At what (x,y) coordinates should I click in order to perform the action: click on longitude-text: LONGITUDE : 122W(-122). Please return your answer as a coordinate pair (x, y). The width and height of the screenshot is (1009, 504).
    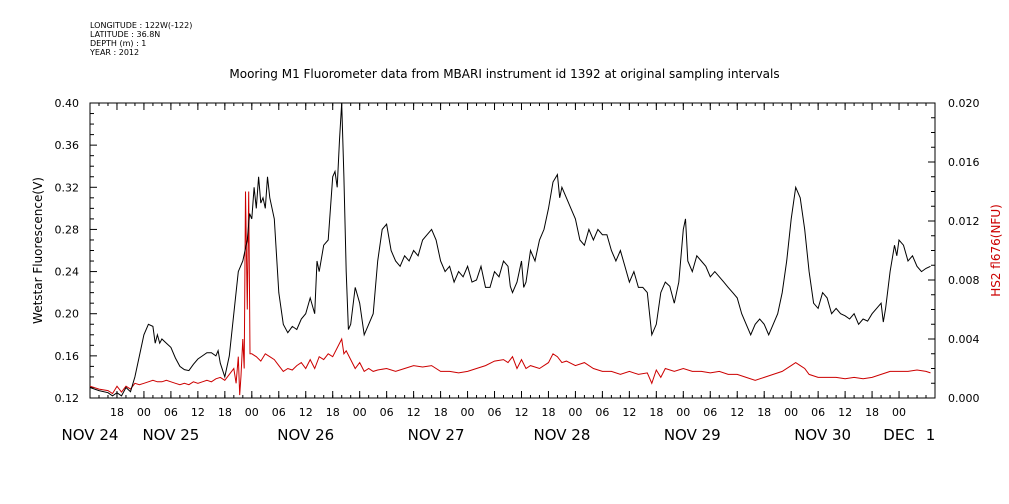
    Looking at the image, I should click on (141, 25).